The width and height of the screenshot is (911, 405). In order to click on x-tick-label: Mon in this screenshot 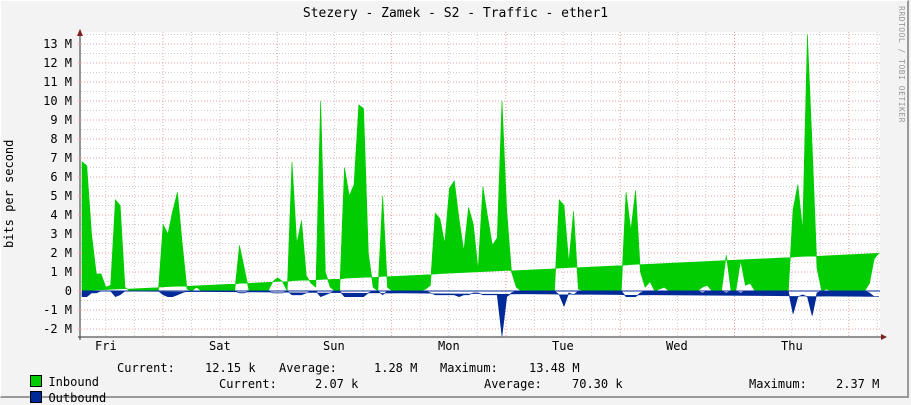, I will do `click(449, 346)`.